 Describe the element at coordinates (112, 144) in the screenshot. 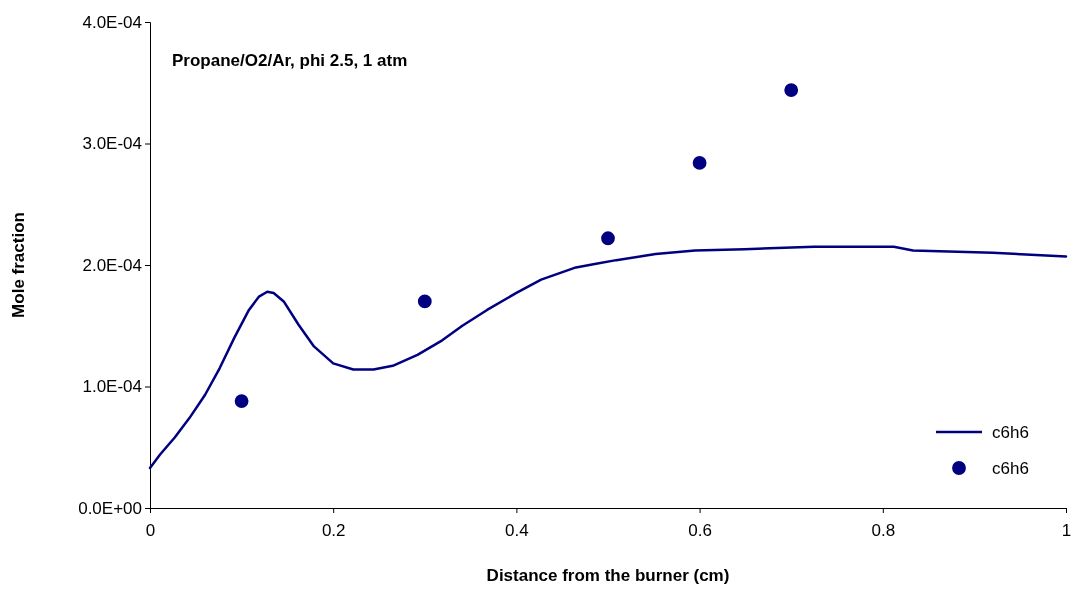

I see `y-tick-label: 3.0E-04` at that location.